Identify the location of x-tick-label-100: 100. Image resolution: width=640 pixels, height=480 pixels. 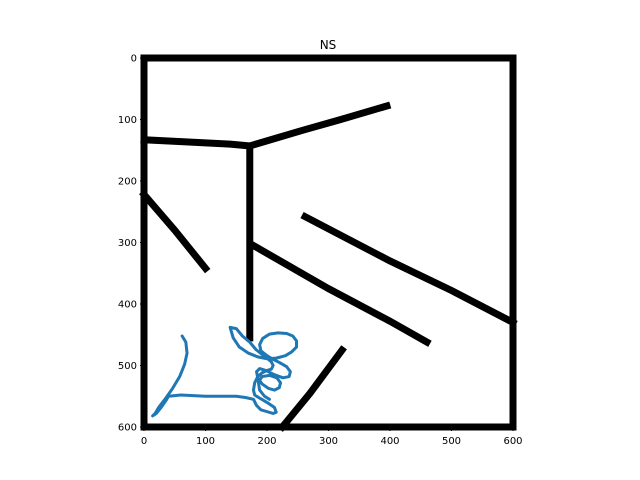
(205, 441).